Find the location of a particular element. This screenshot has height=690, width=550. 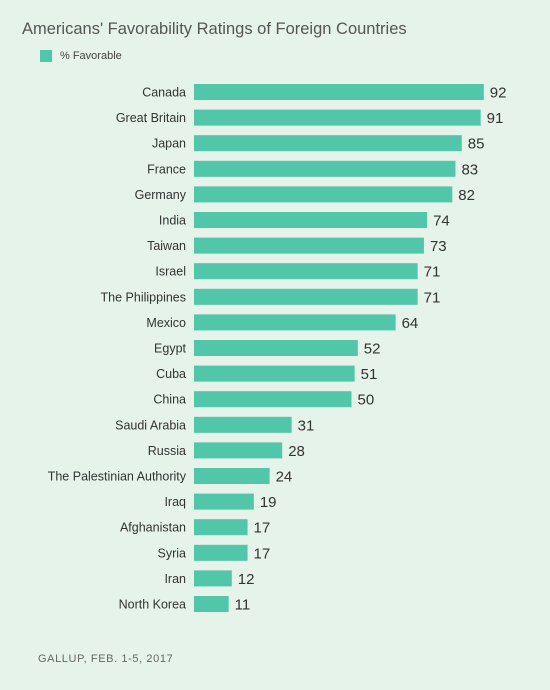

value-label: 83 is located at coordinates (469, 169).